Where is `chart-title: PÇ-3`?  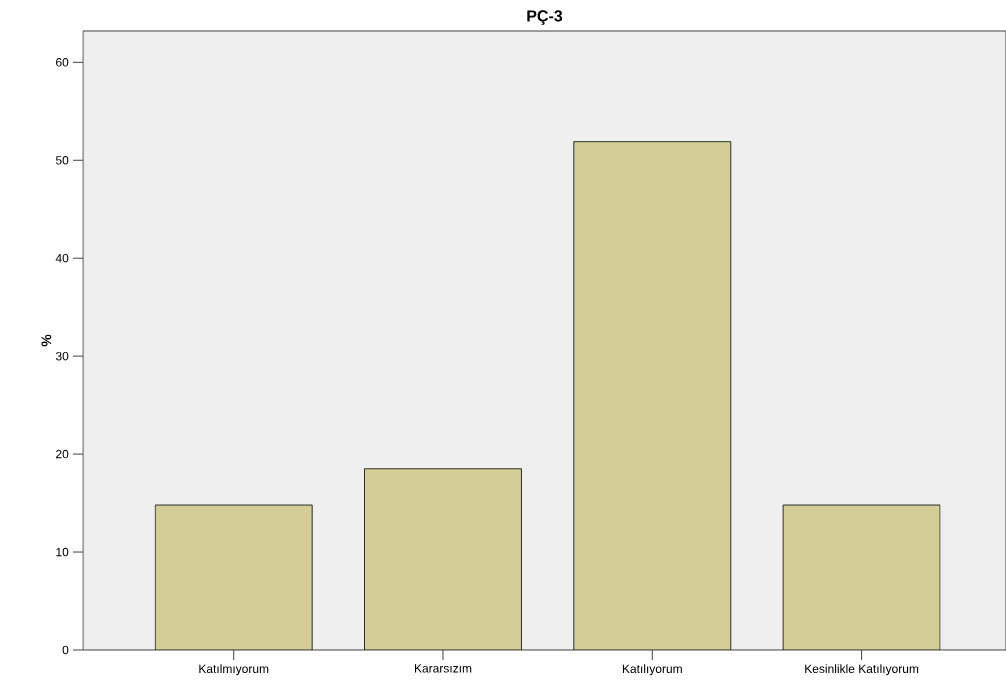
chart-title: PÇ-3 is located at coordinates (545, 17).